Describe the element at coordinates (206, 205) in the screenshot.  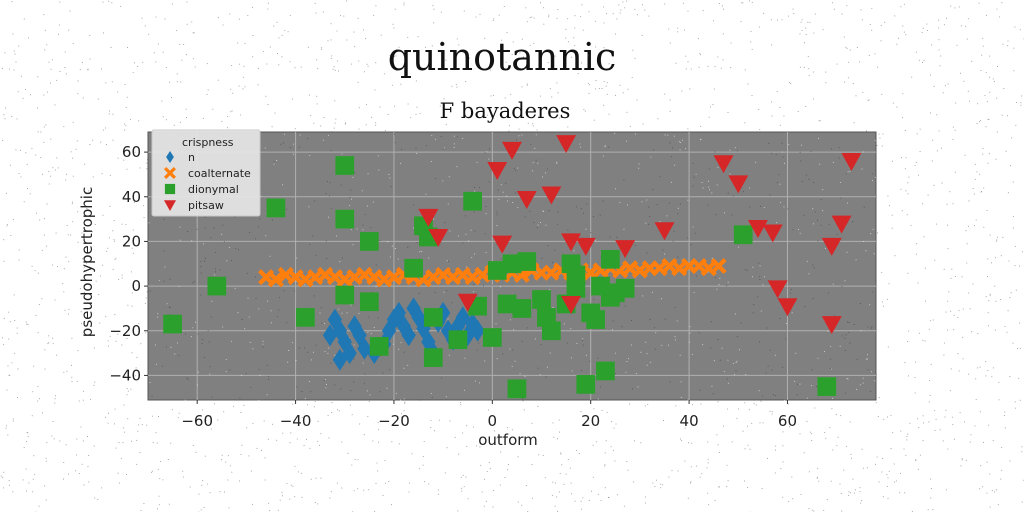
I see `legend-label: pitsaw` at that location.